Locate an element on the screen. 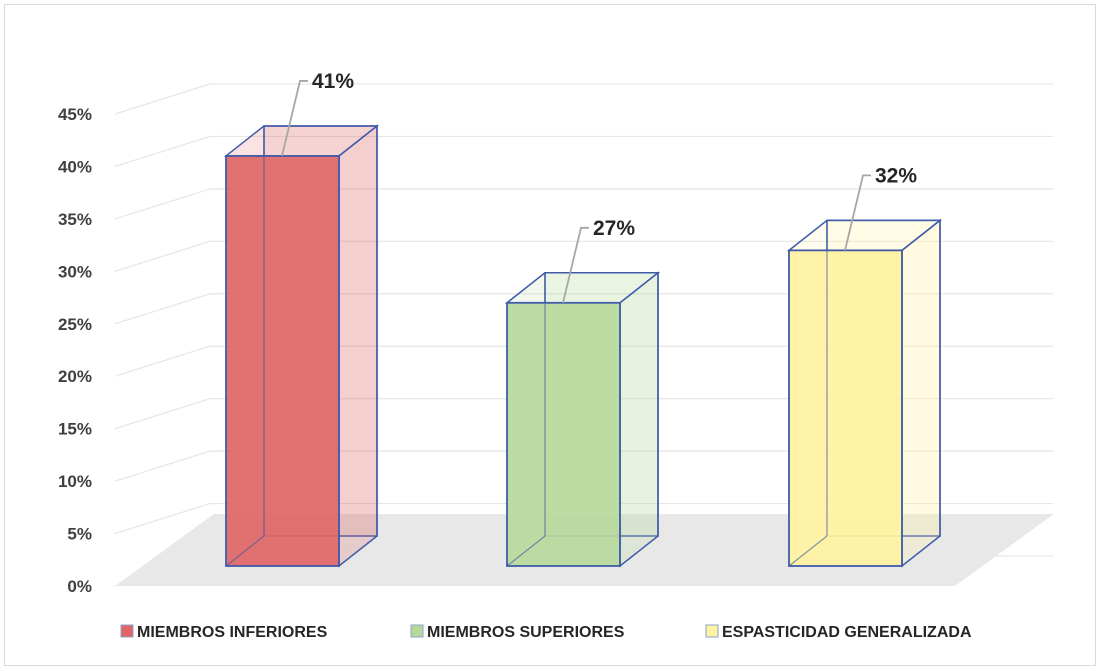 The image size is (1102, 671). y-tick-label: 5% is located at coordinates (79, 534).